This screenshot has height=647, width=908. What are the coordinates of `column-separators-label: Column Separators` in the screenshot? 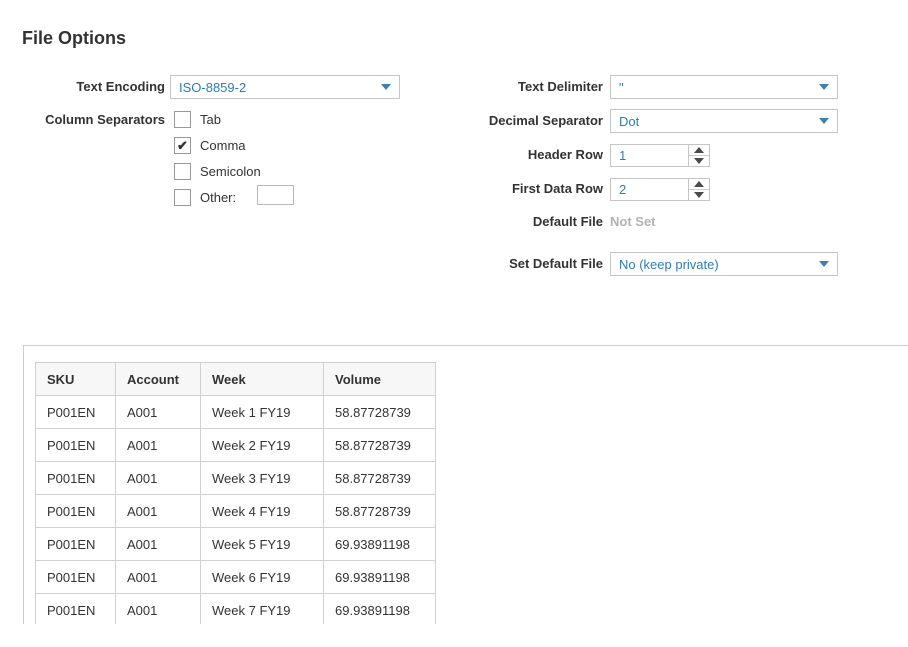 It's located at (105, 119).